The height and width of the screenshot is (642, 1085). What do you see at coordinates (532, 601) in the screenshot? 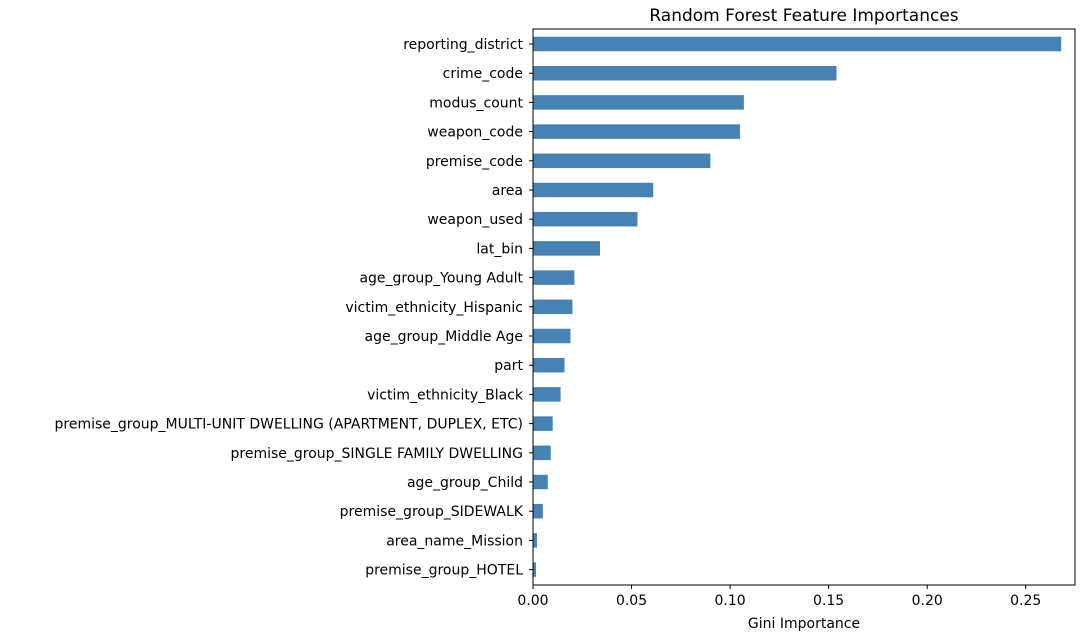
I see `x-tick-label: 0.00` at bounding box center [532, 601].